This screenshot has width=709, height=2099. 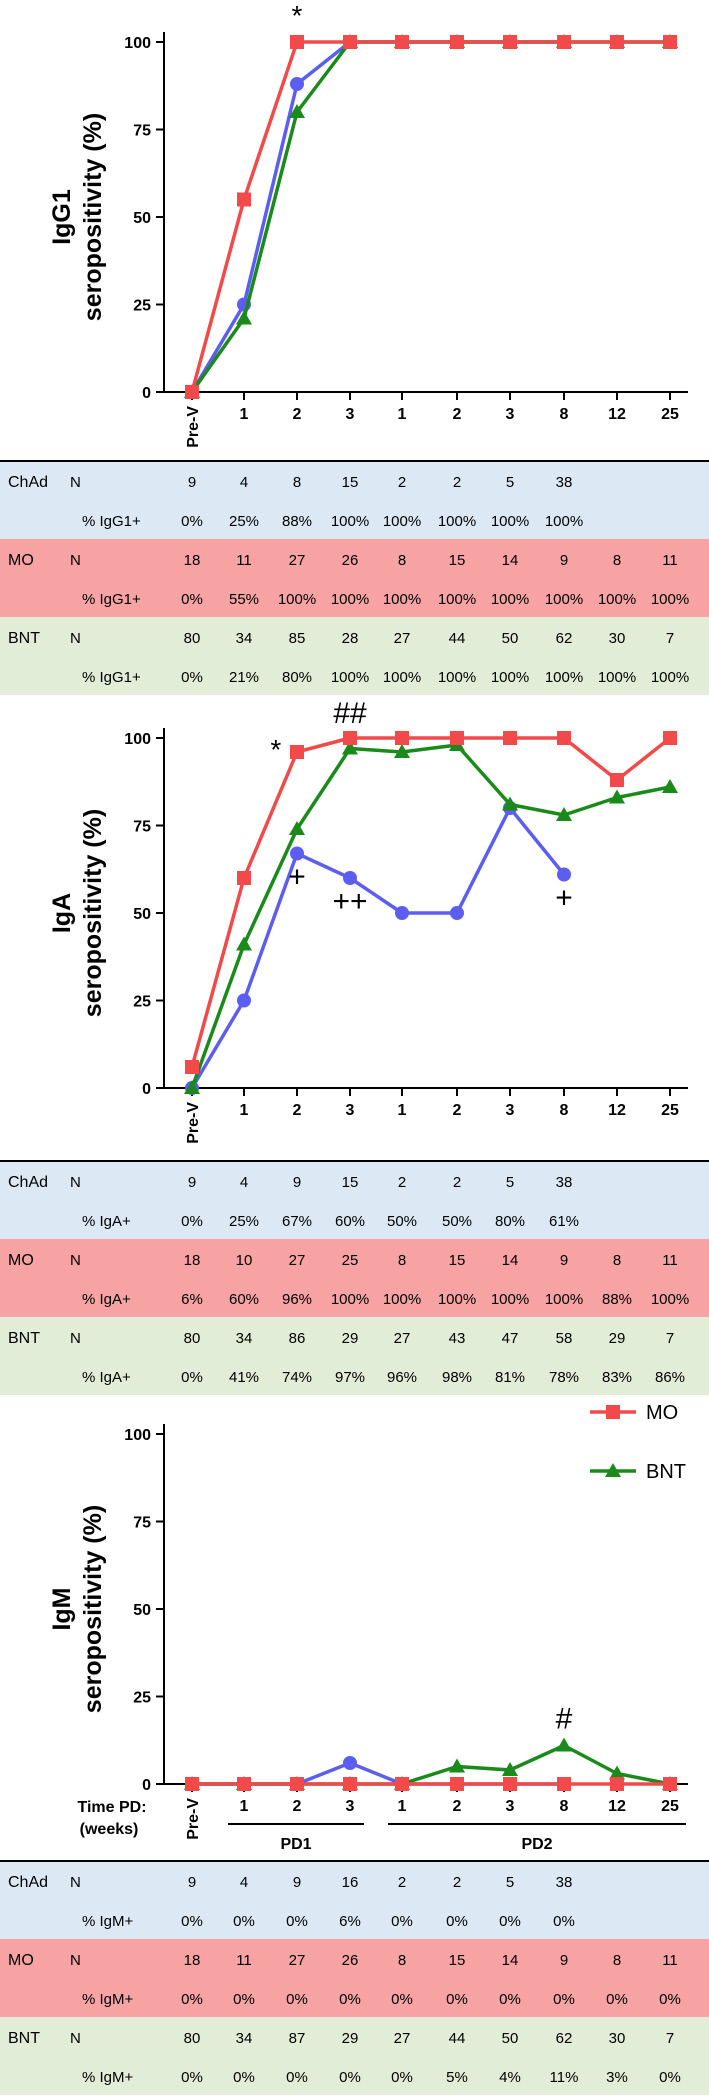 What do you see at coordinates (354, 578) in the screenshot?
I see `table-band-mo` at bounding box center [354, 578].